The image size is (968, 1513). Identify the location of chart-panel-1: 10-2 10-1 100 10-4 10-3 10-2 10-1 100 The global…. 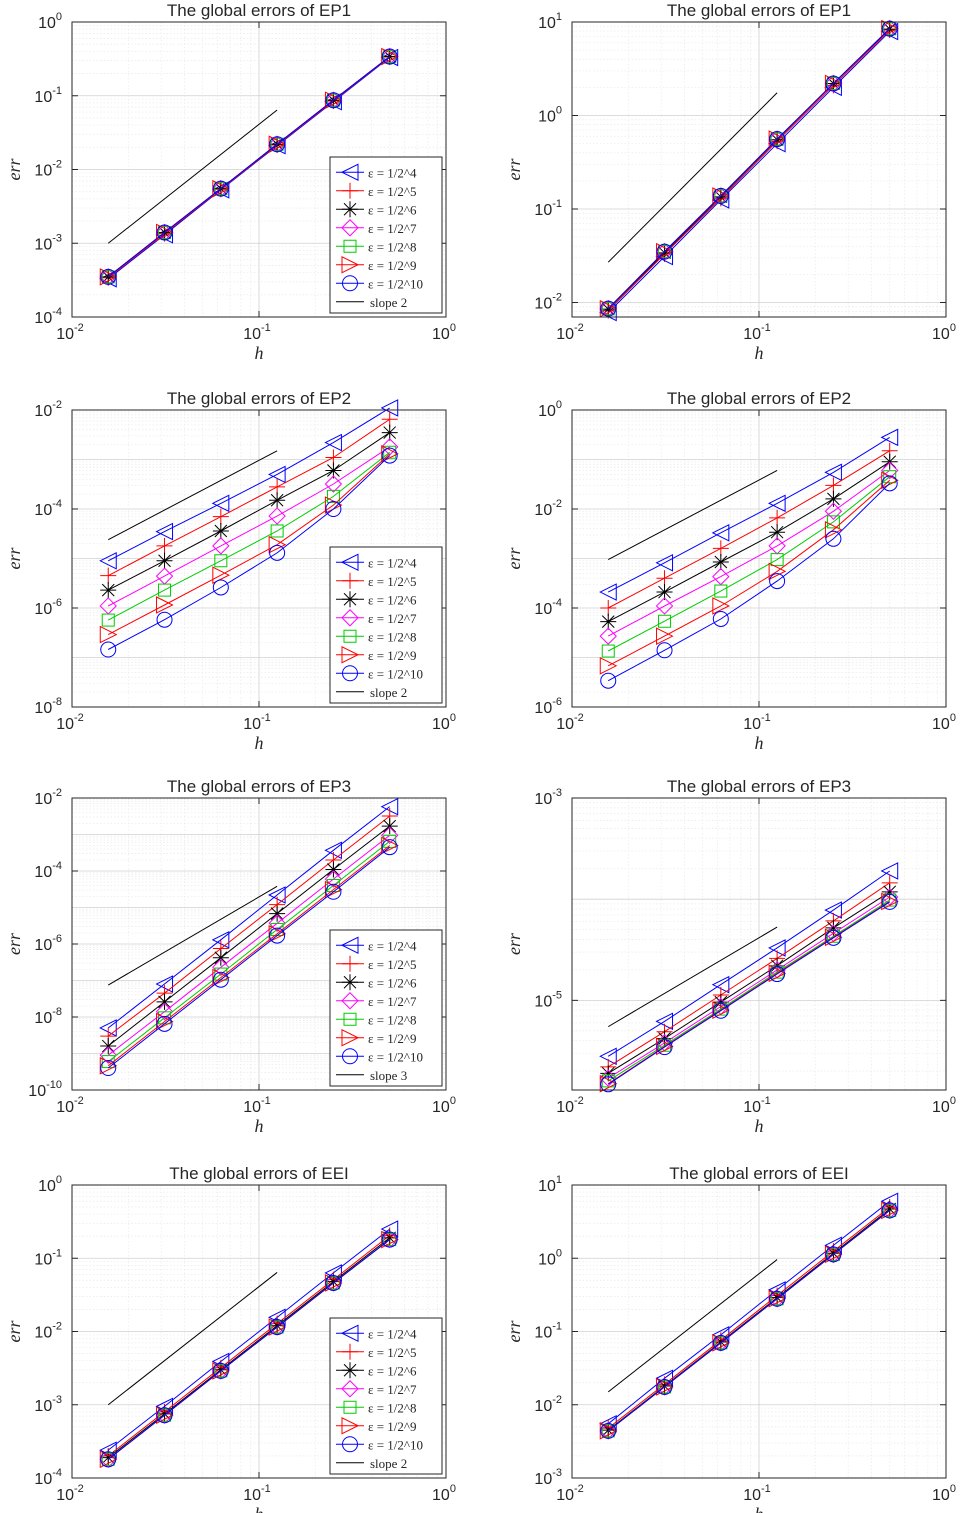
(230, 182).